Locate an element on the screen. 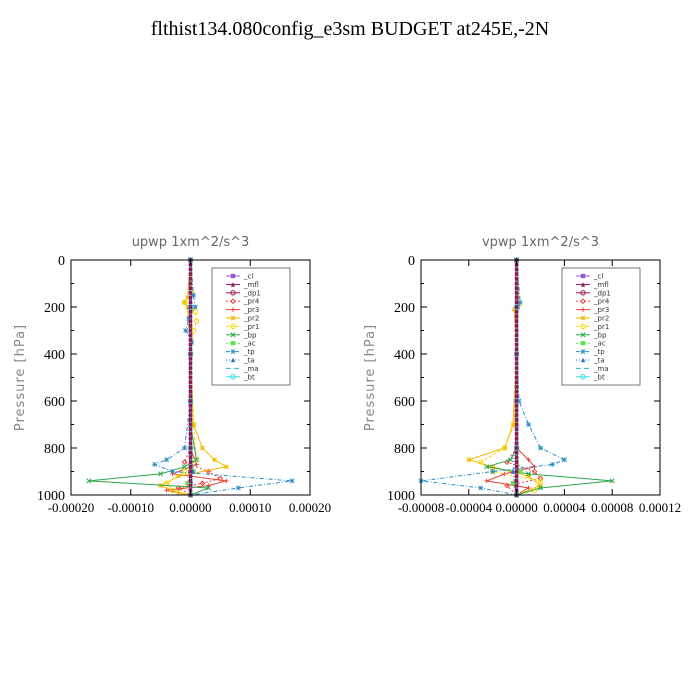 The height and width of the screenshot is (700, 700). legend-entry: _pr1 is located at coordinates (592, 327).